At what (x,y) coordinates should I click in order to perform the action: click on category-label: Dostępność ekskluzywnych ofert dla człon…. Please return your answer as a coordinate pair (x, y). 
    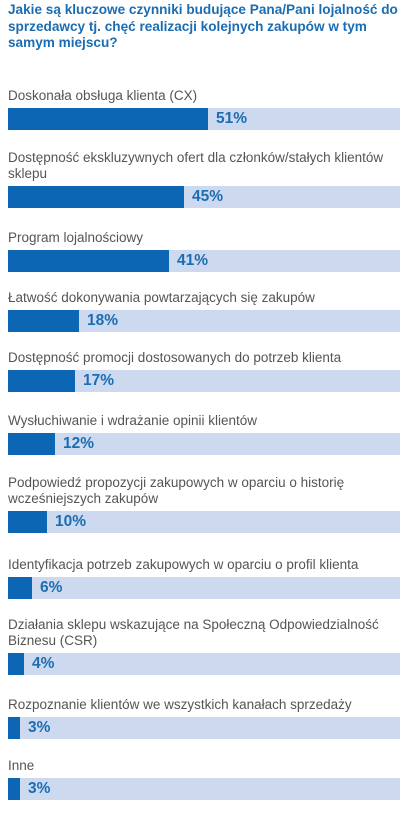
    Looking at the image, I should click on (196, 165).